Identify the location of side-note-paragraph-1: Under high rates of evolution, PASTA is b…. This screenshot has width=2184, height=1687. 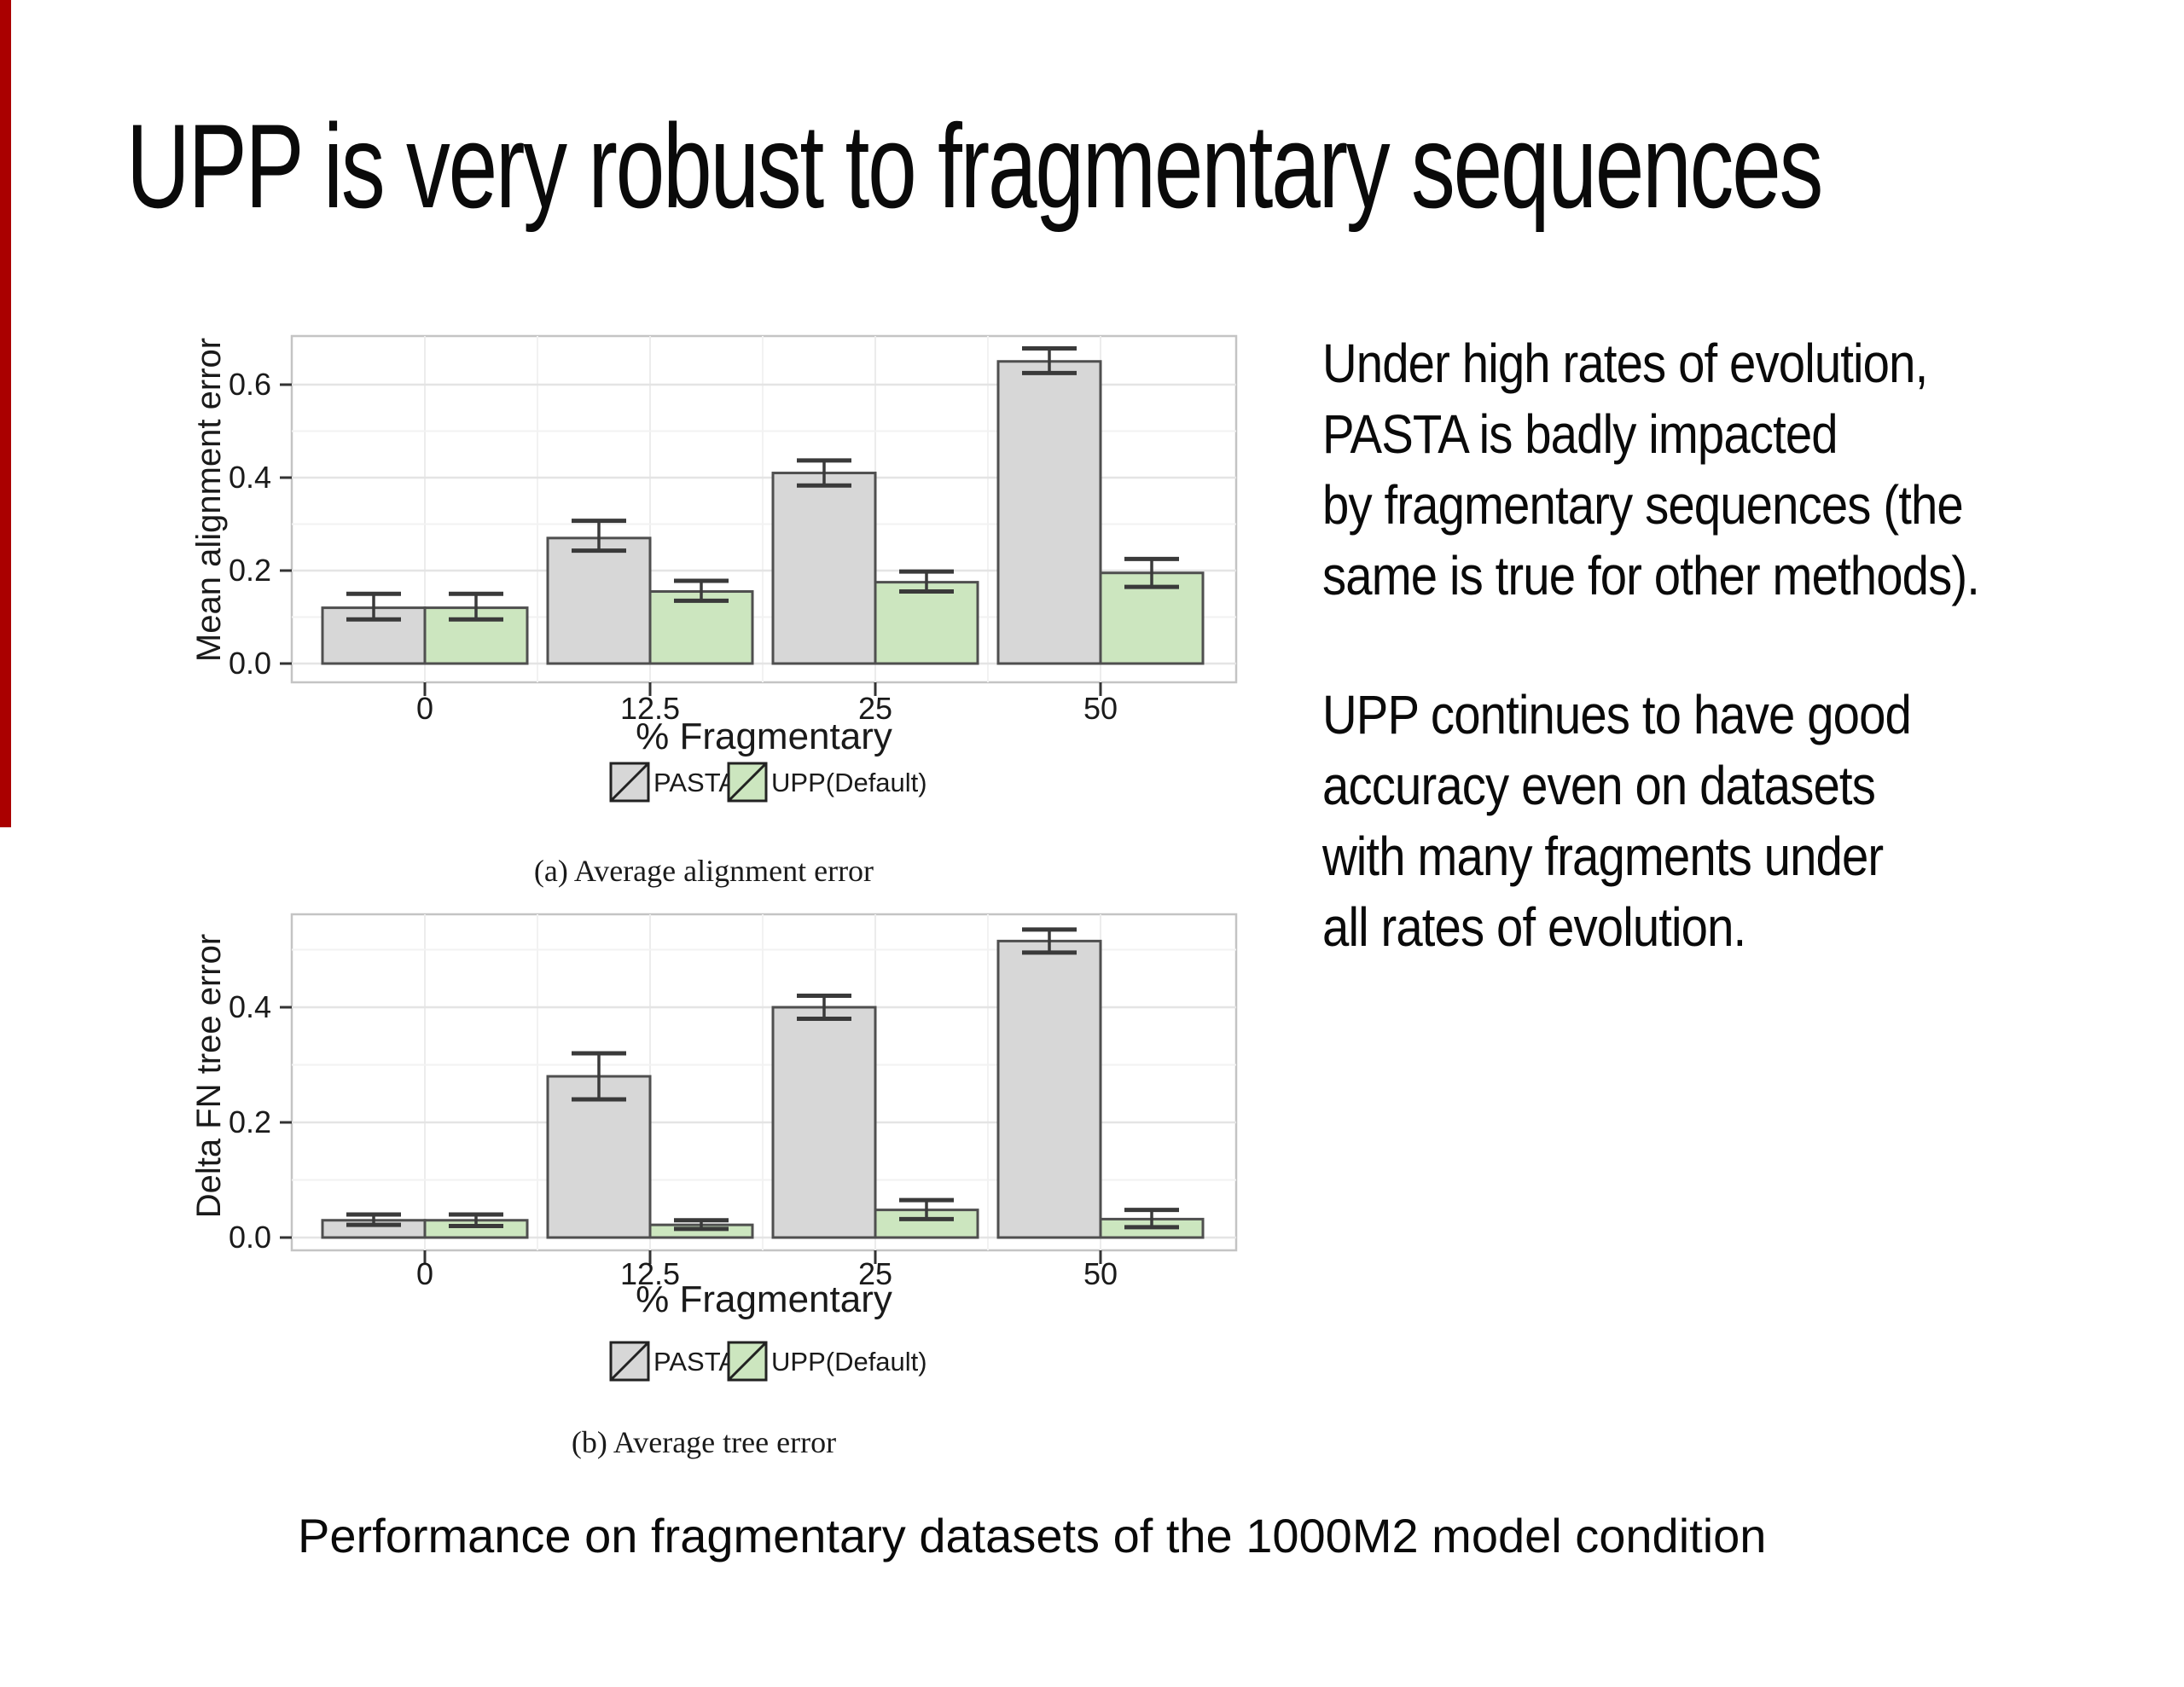
(1753, 470).